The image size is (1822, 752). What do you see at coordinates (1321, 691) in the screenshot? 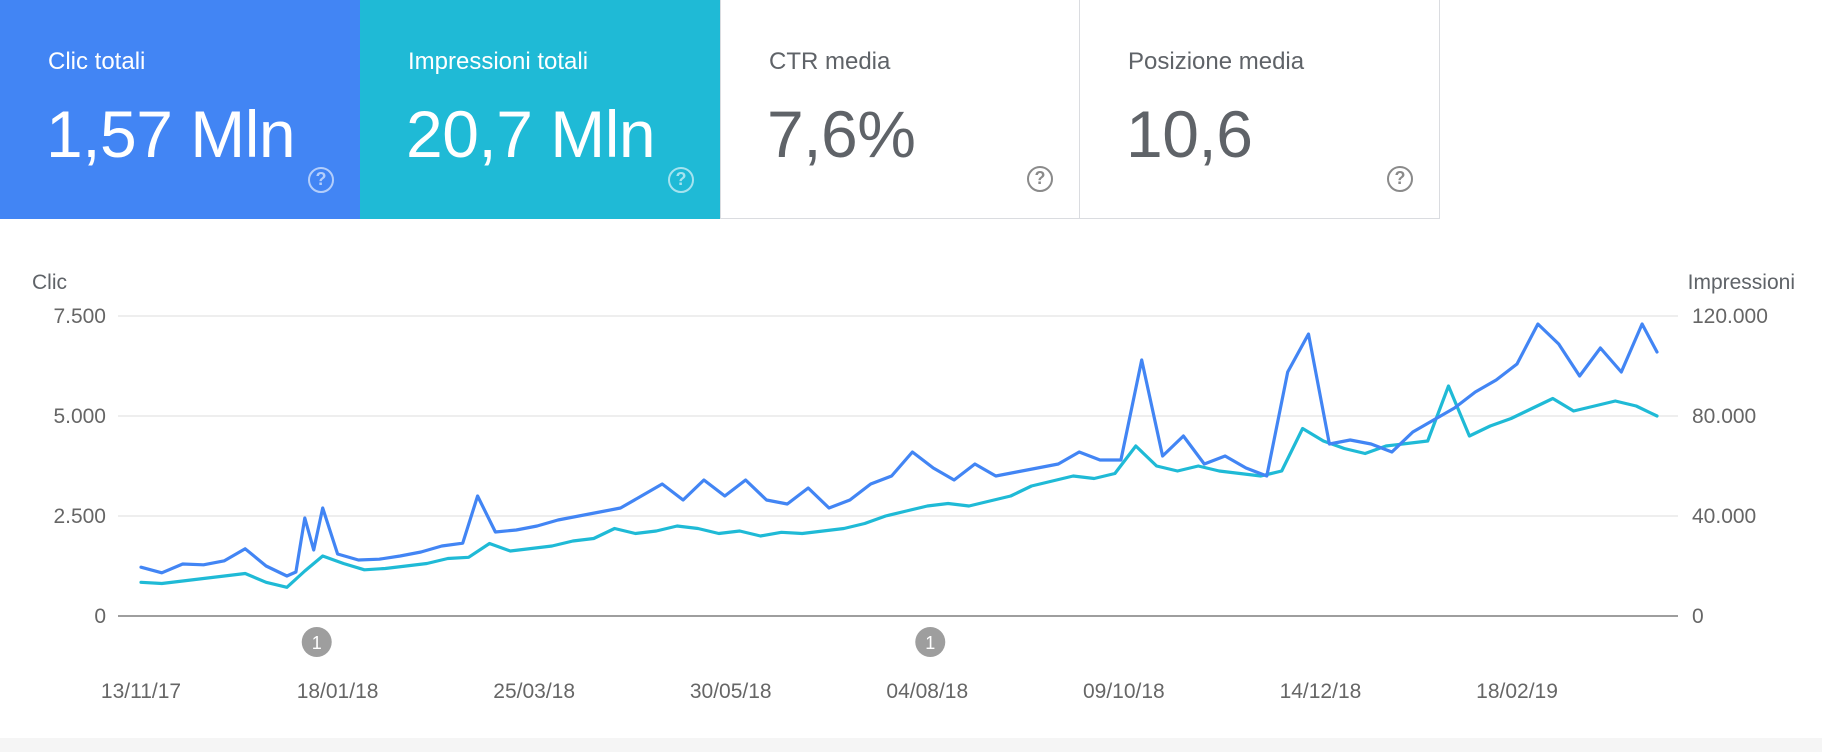
I see `x-tick-label: 14/12/18` at bounding box center [1321, 691].